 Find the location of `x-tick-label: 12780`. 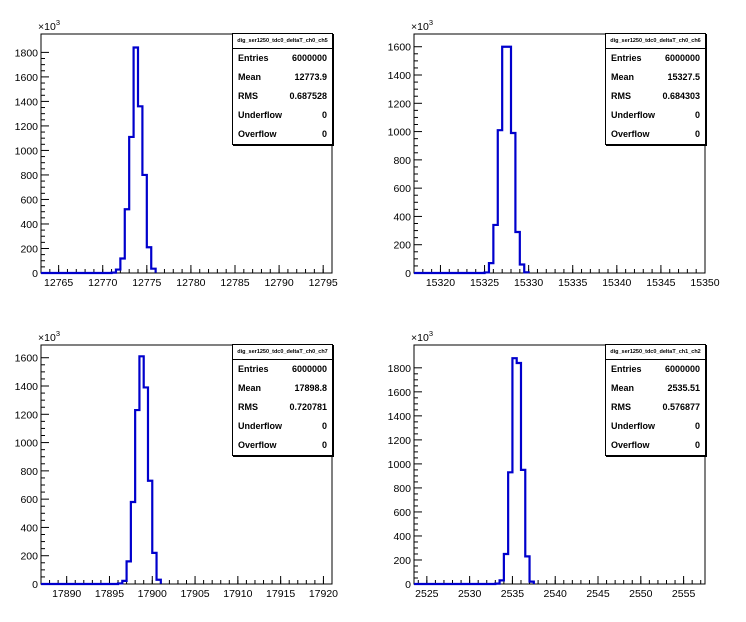

x-tick-label: 12780 is located at coordinates (190, 283).